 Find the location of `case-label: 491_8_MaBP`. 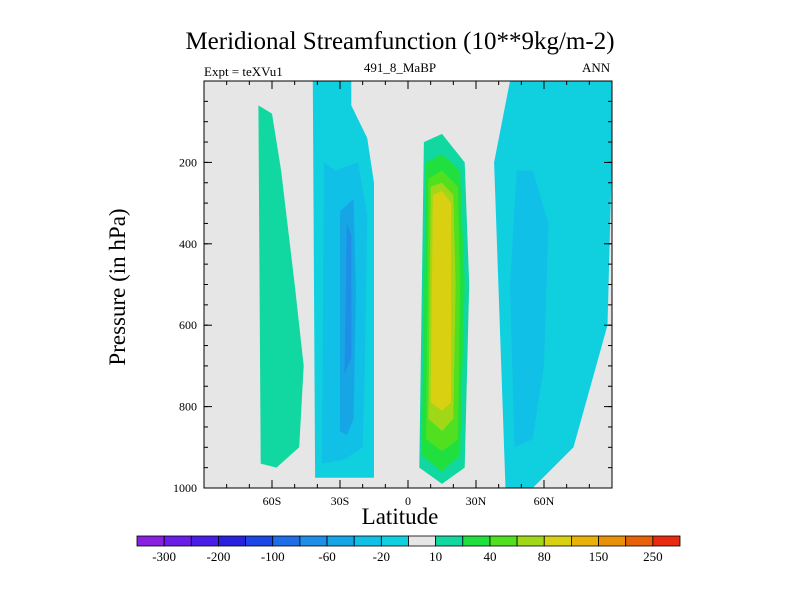

case-label: 491_8_MaBP is located at coordinates (400, 67).